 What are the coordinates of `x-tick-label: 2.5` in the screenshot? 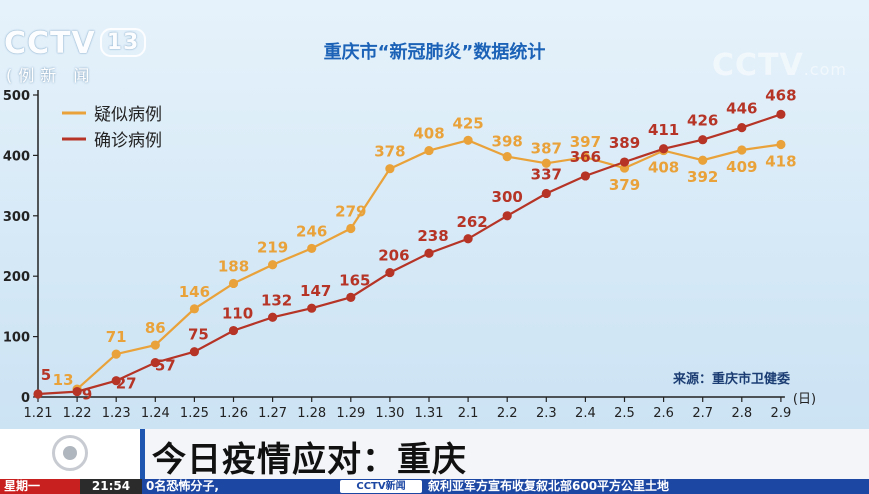 It's located at (624, 413).